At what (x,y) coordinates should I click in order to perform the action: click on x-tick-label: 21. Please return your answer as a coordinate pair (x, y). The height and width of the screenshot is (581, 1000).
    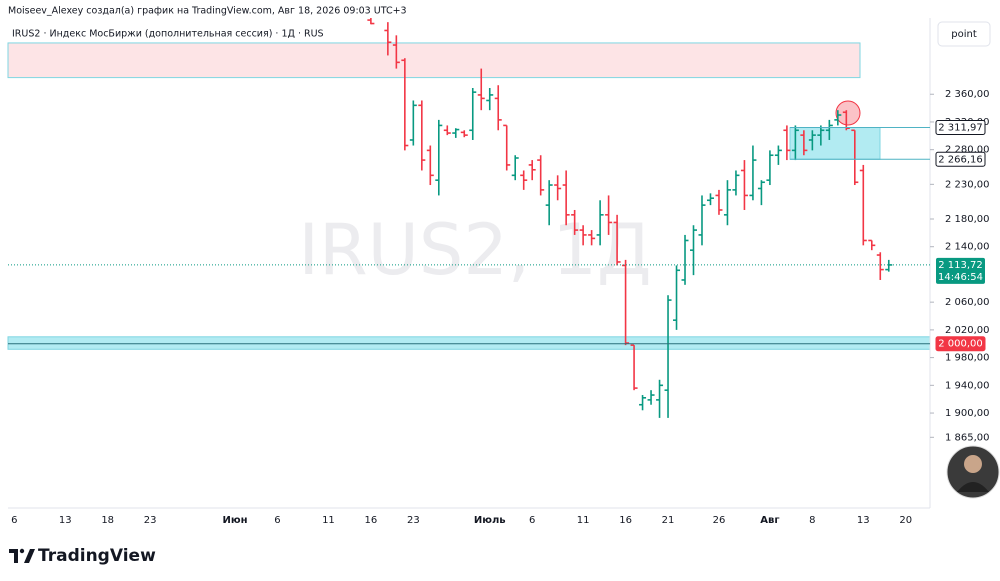
    Looking at the image, I should click on (668, 520).